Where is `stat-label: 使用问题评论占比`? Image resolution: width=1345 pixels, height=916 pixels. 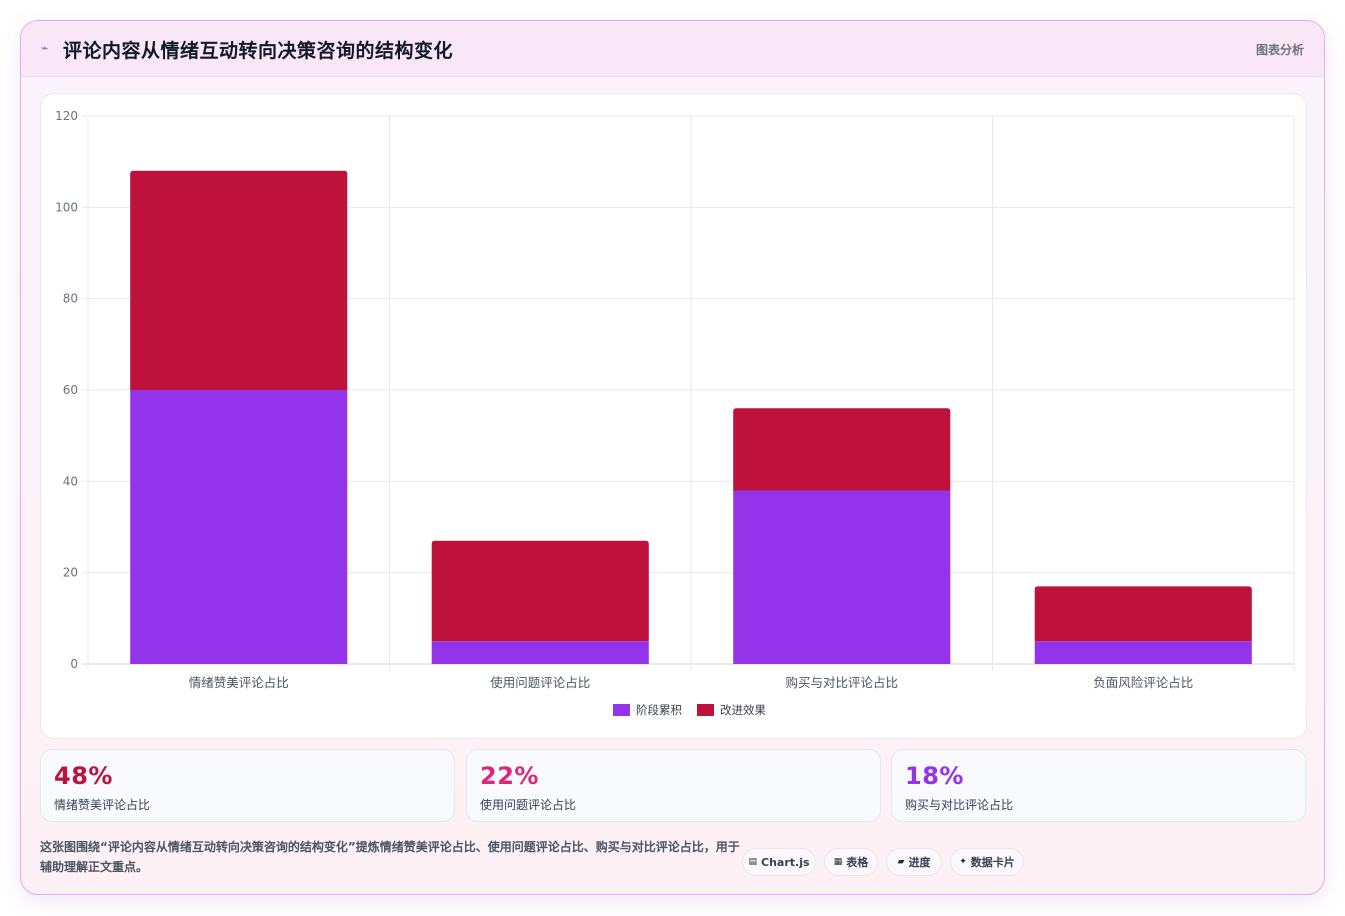 stat-label: 使用问题评论占比 is located at coordinates (528, 805).